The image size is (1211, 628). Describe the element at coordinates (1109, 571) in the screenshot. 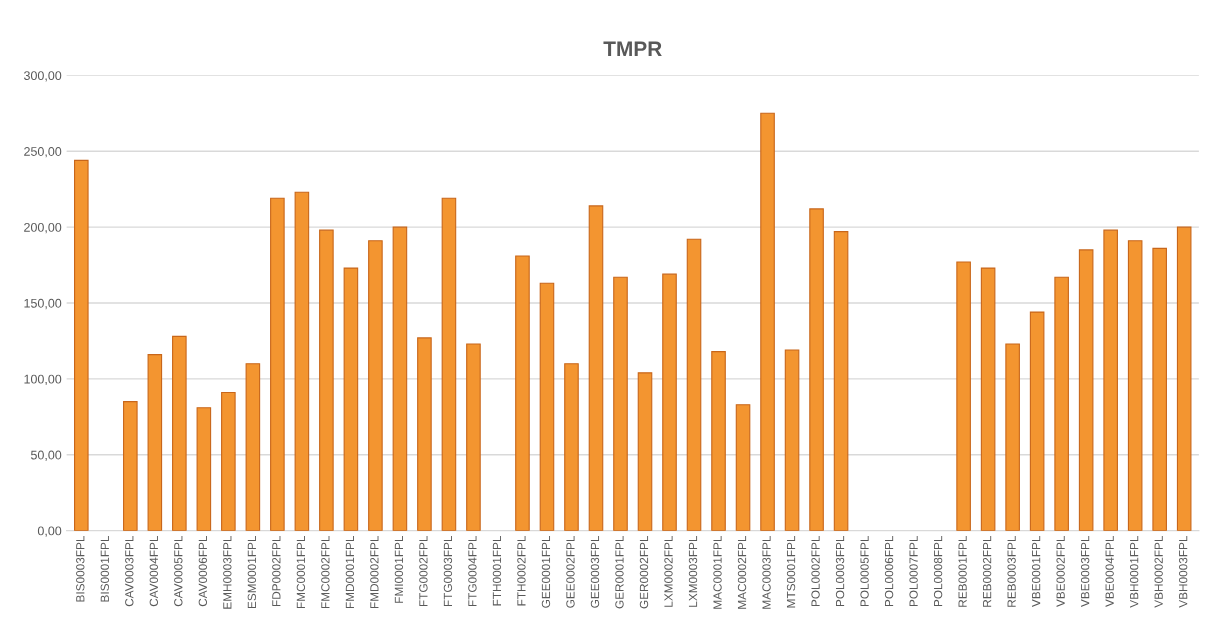

I see `x-tick-label: VBE0004FPL` at that location.